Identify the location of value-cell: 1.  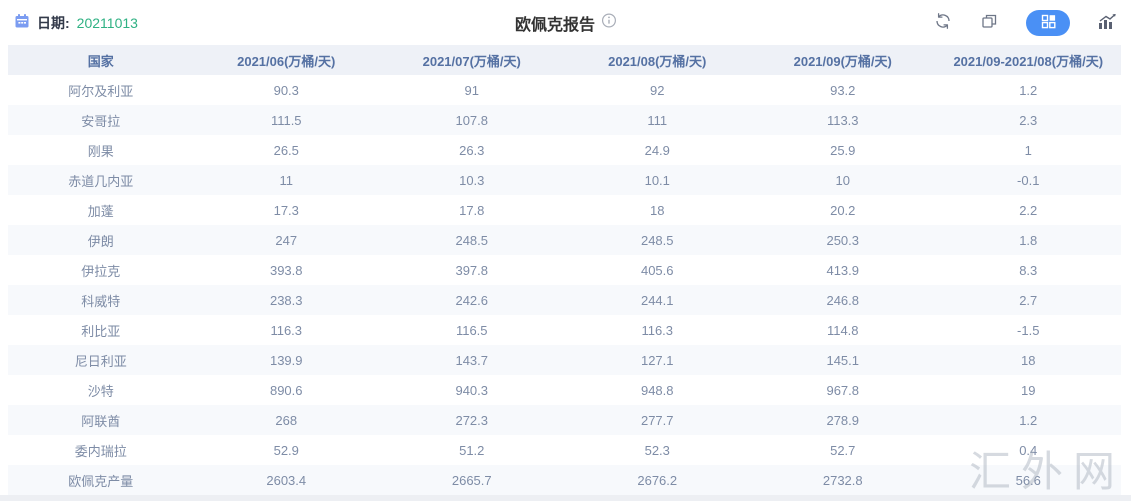
(1028, 150).